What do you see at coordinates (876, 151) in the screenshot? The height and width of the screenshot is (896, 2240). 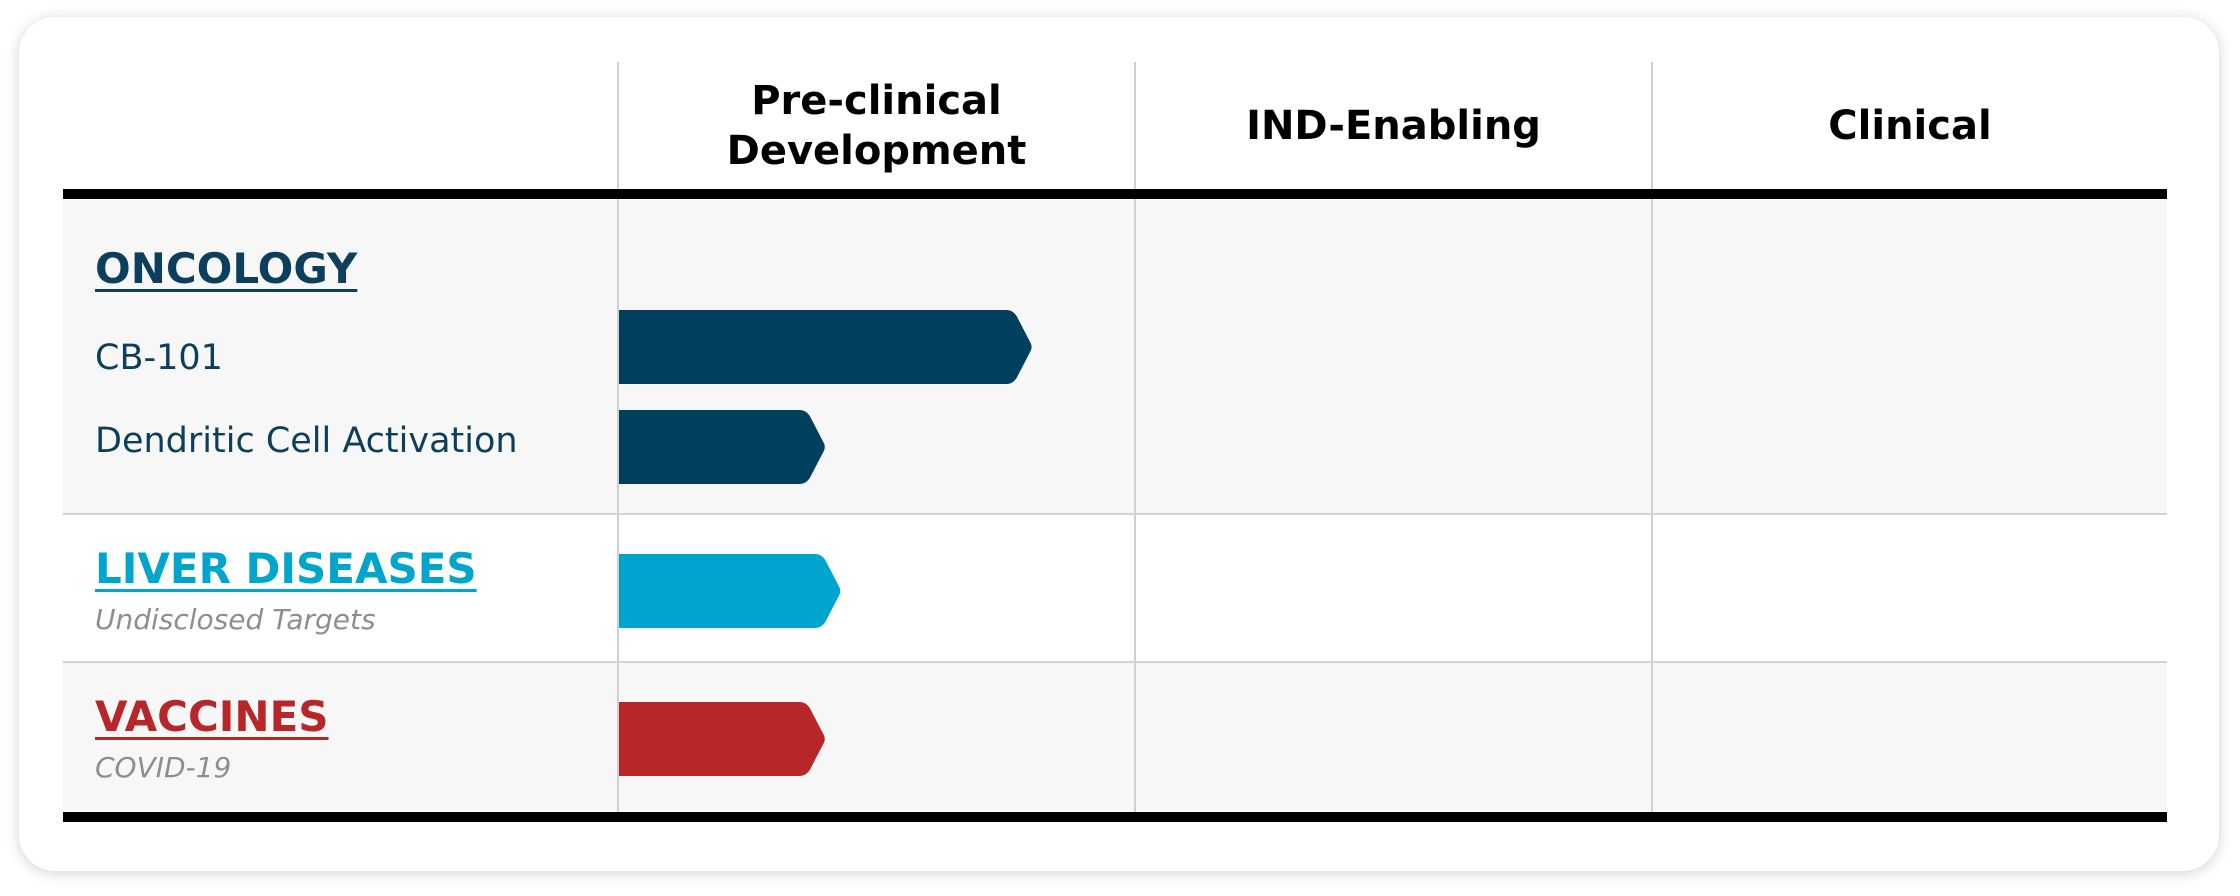 I see `stage-header-line: Development` at bounding box center [876, 151].